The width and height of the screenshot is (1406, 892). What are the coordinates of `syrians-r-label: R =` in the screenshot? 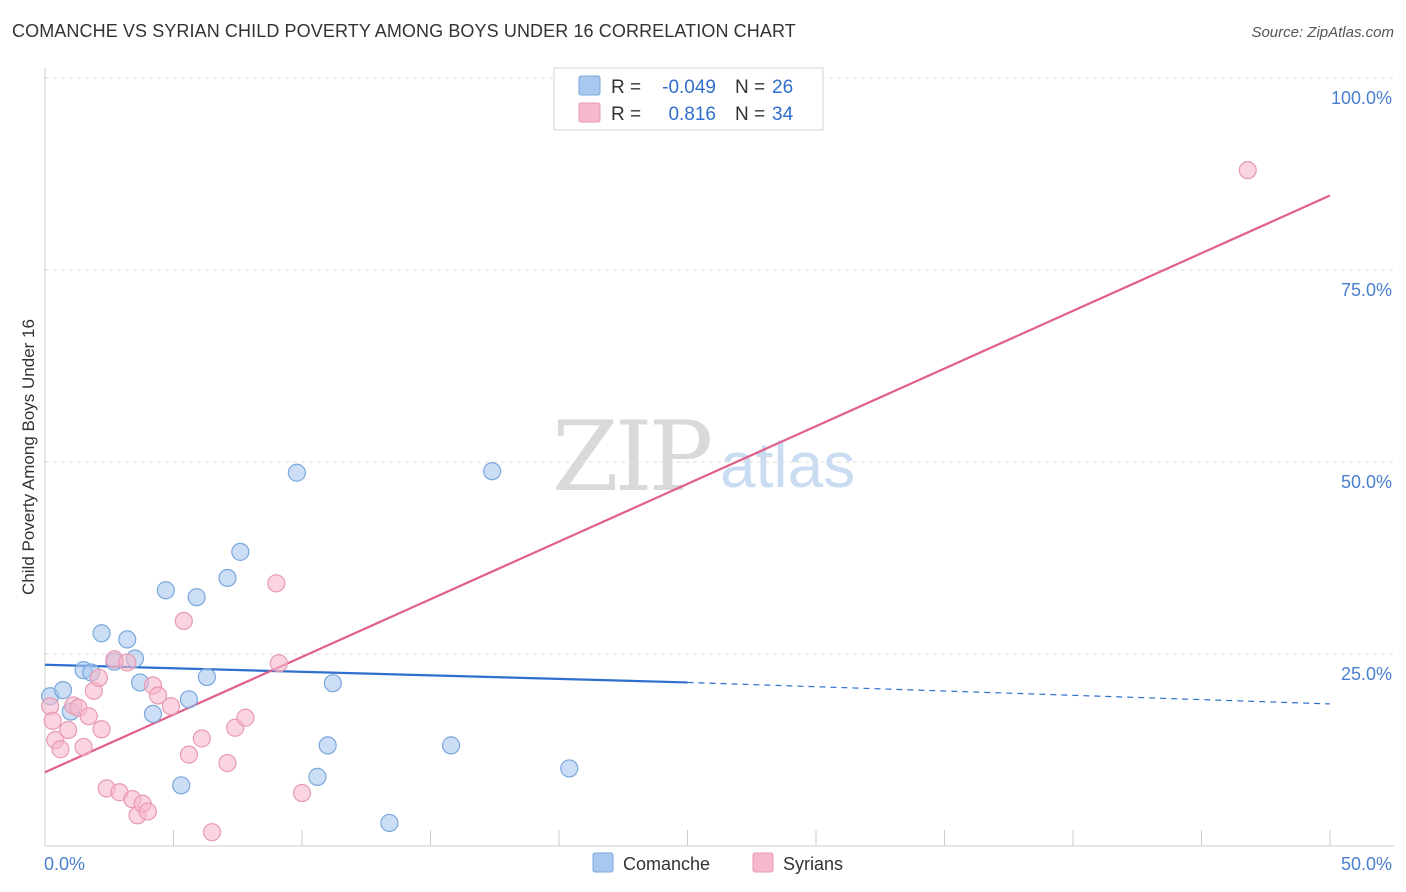 It's located at (626, 114).